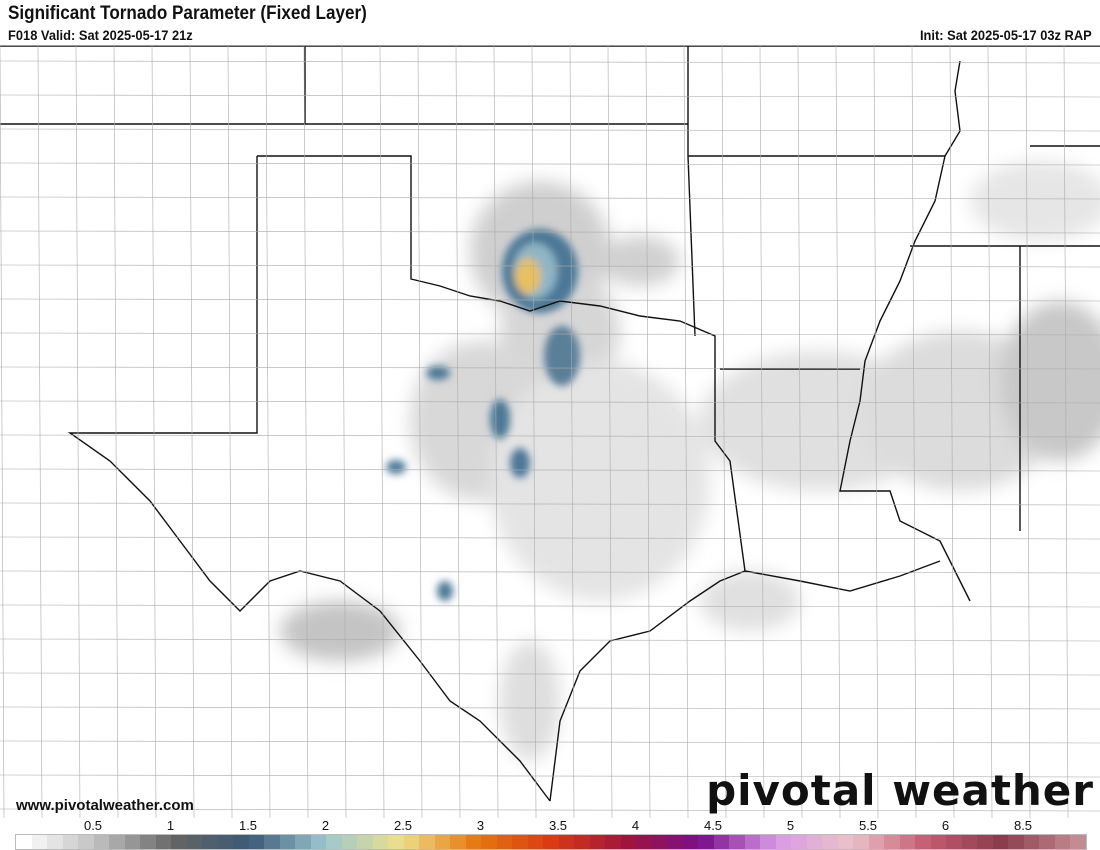 The height and width of the screenshot is (850, 1100). What do you see at coordinates (1023, 825) in the screenshot?
I see `colorbar-tick-label: 8.5` at bounding box center [1023, 825].